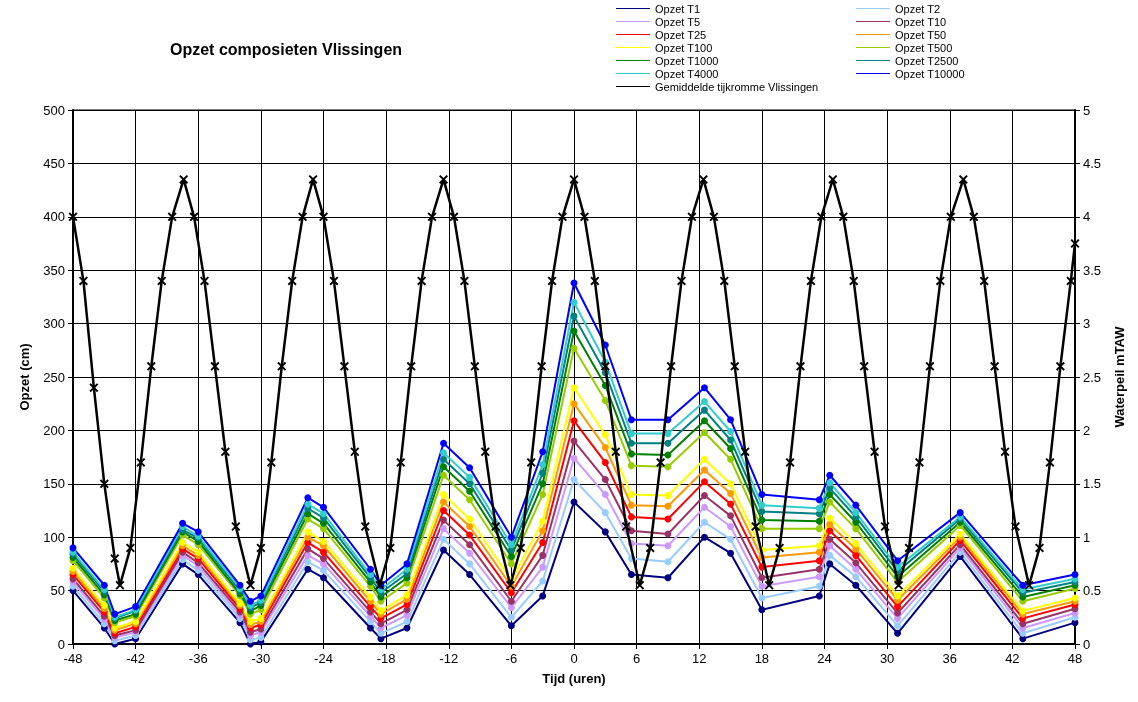  What do you see at coordinates (198, 658) in the screenshot?
I see `x-tick-label: -36` at bounding box center [198, 658].